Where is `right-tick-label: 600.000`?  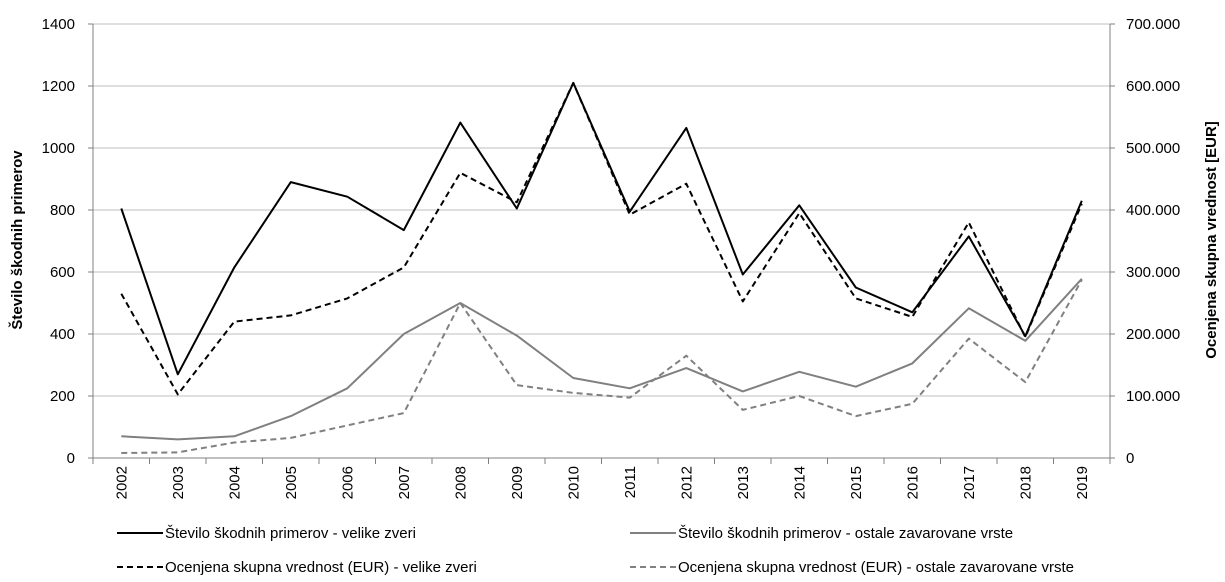 right-tick-label: 600.000 is located at coordinates (1153, 86).